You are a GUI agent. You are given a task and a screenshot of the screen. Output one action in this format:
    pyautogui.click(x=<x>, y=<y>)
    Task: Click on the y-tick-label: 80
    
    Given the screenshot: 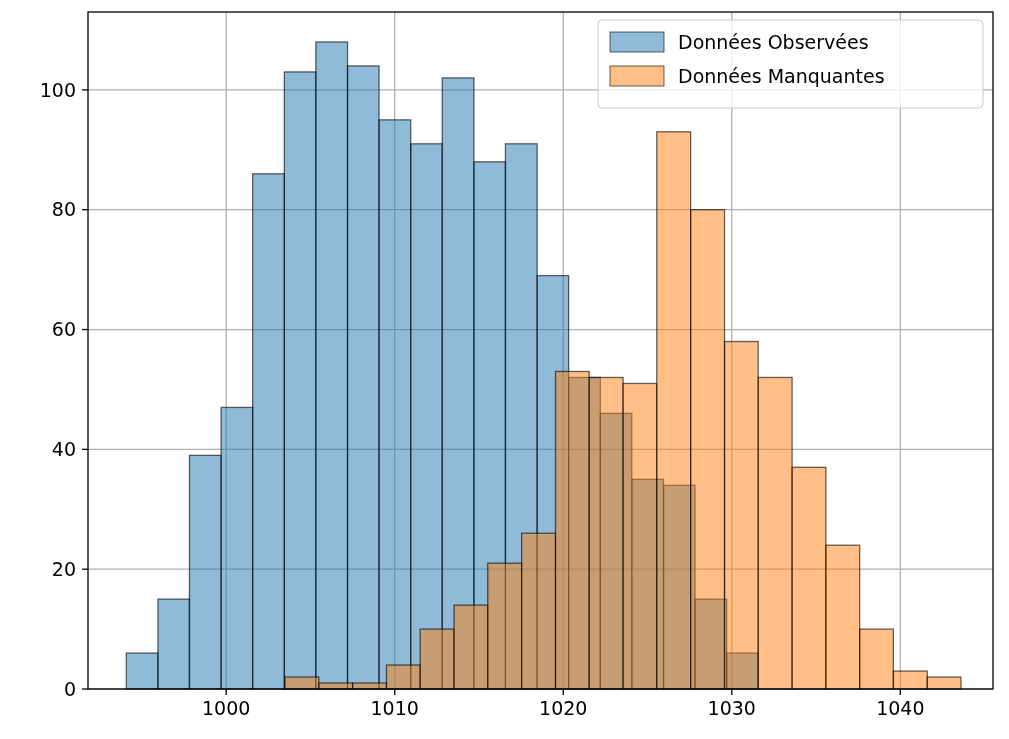 What is the action you would take?
    pyautogui.click(x=63, y=209)
    